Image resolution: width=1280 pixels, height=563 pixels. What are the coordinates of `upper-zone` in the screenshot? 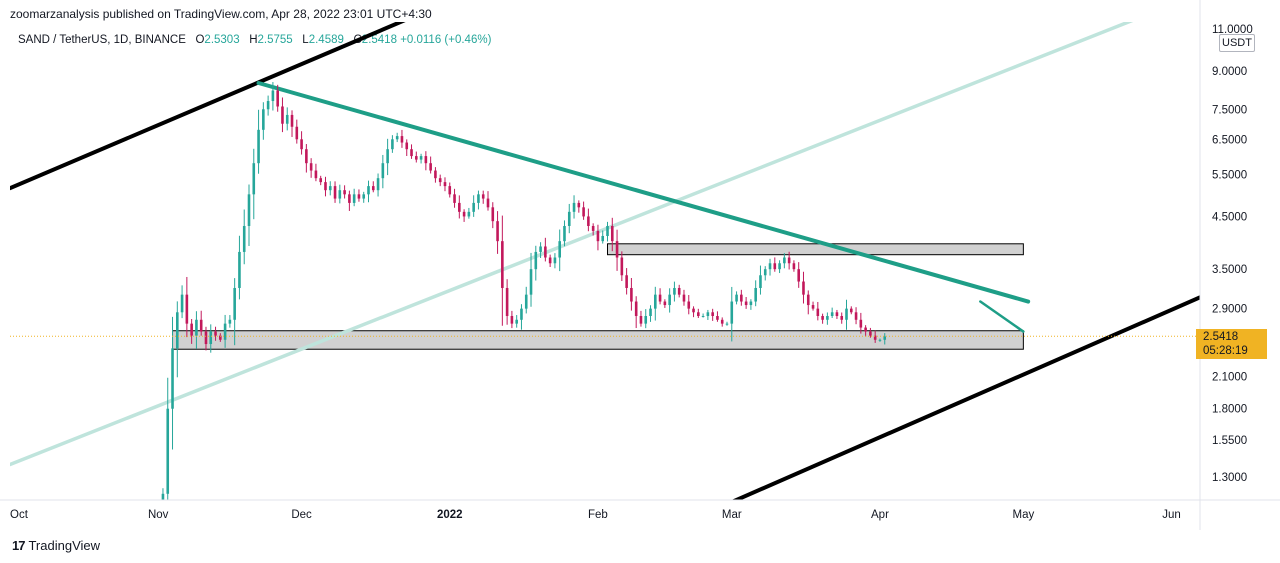 It's located at (815, 249).